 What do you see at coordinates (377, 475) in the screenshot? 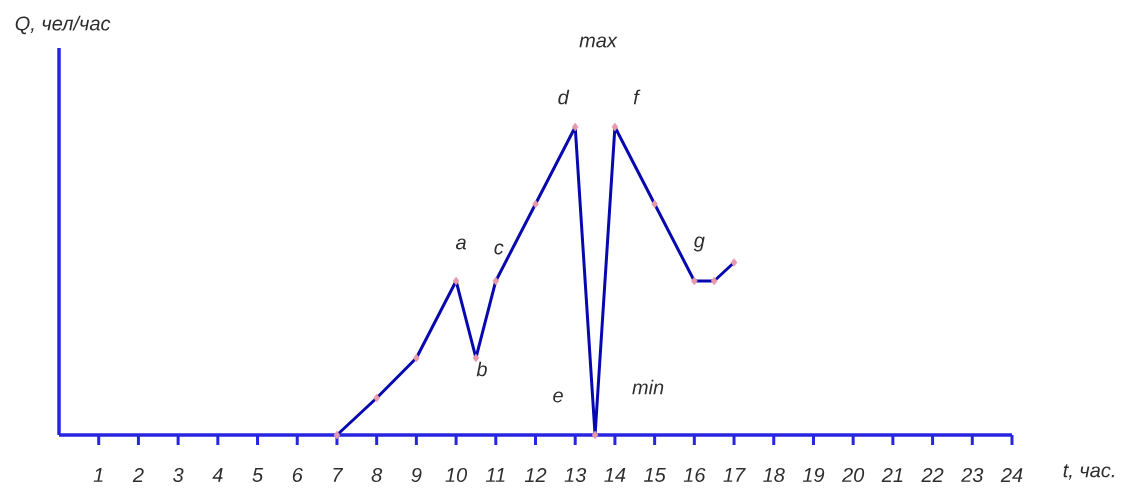
I see `x-tick-label: 8` at bounding box center [377, 475].